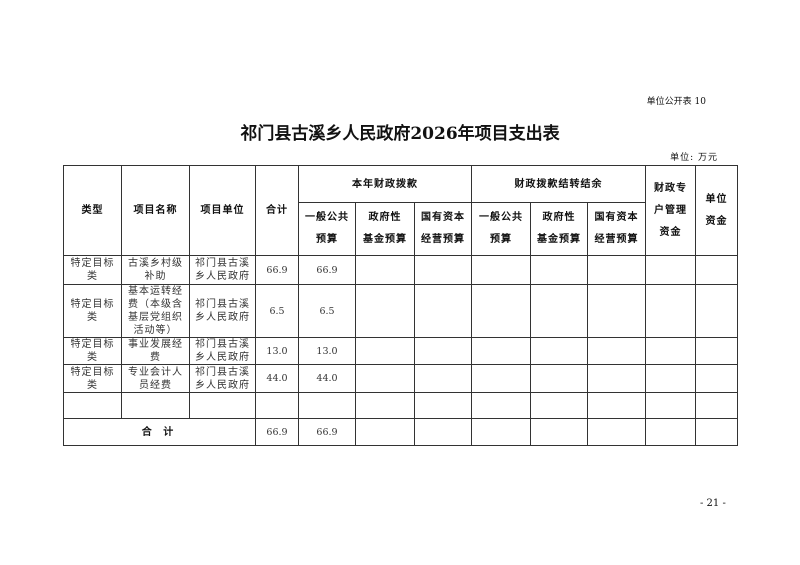  I want to click on sum-total: 66.9, so click(277, 432).